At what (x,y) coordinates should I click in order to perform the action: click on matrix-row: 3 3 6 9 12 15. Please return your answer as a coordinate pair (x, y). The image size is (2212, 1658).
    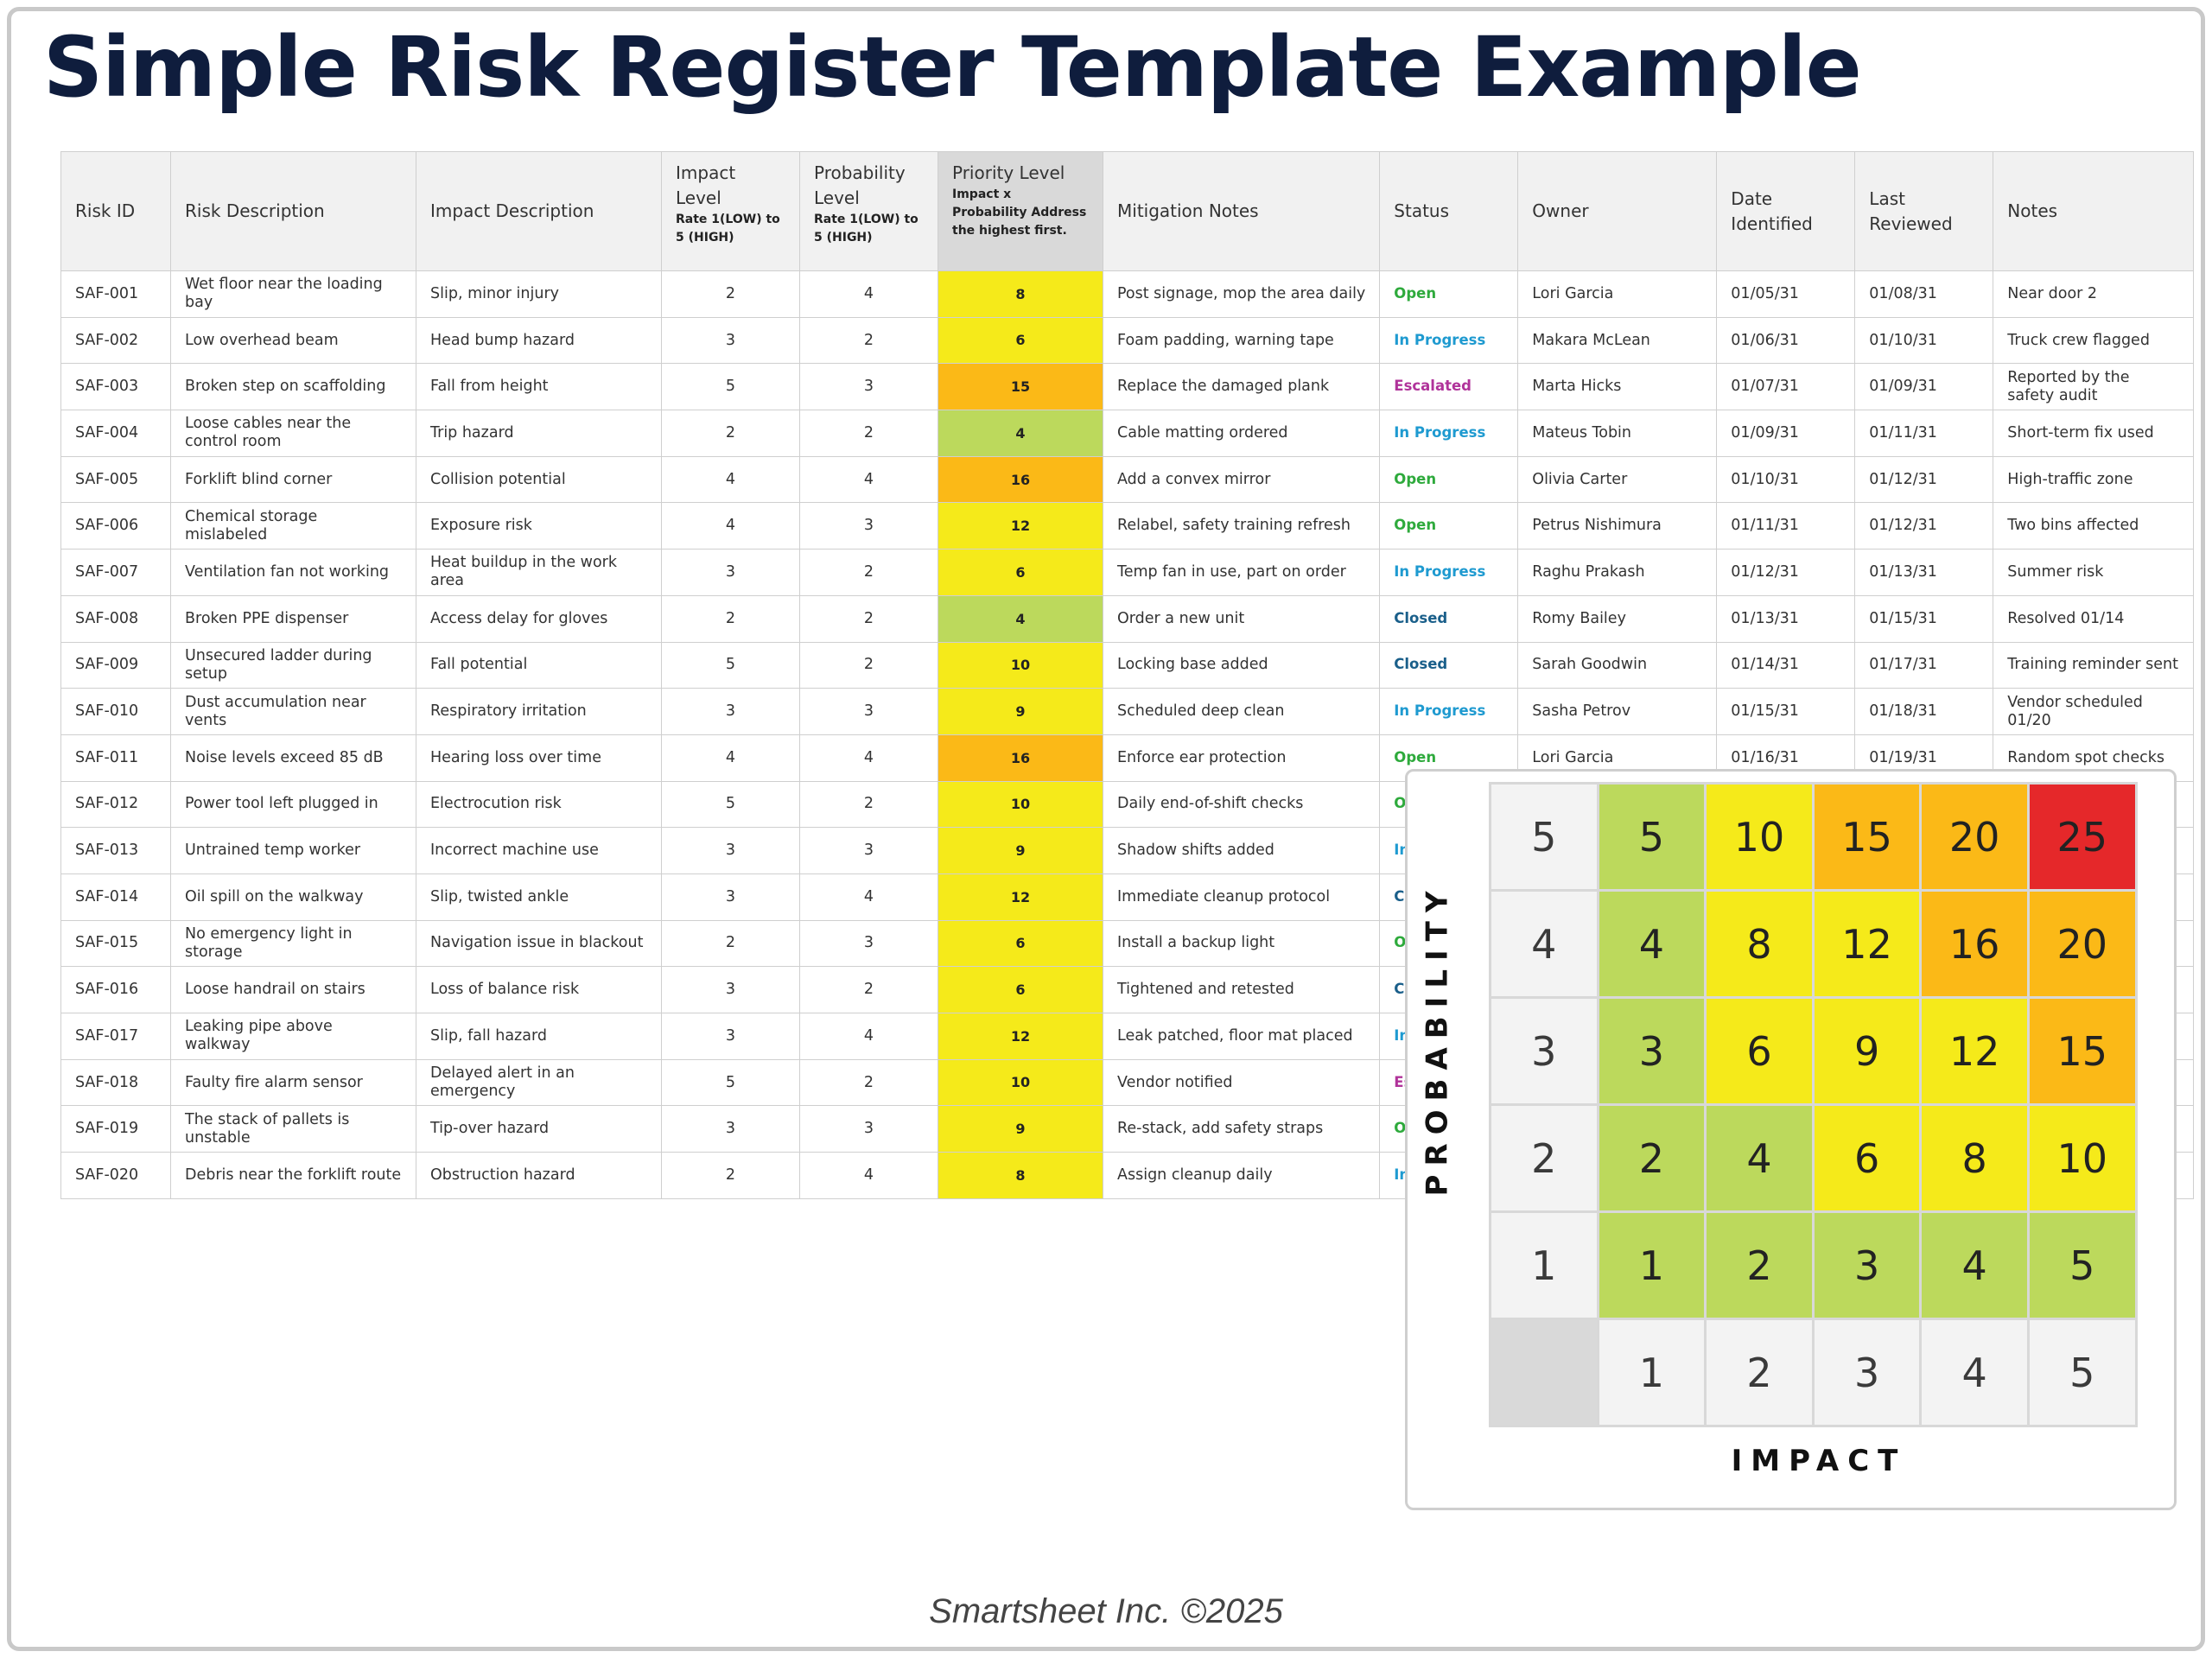
    Looking at the image, I should click on (1813, 1051).